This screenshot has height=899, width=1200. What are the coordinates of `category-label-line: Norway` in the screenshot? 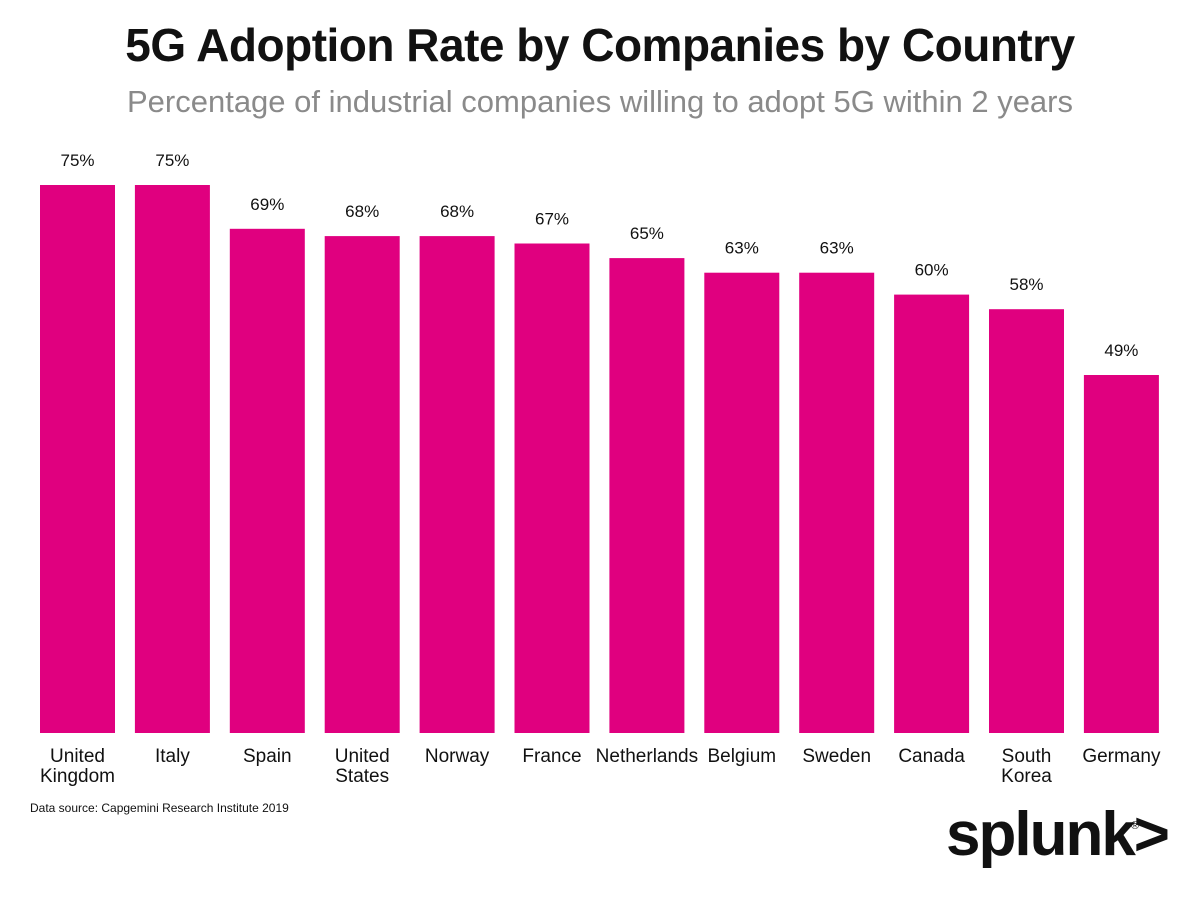 It's located at (457, 756).